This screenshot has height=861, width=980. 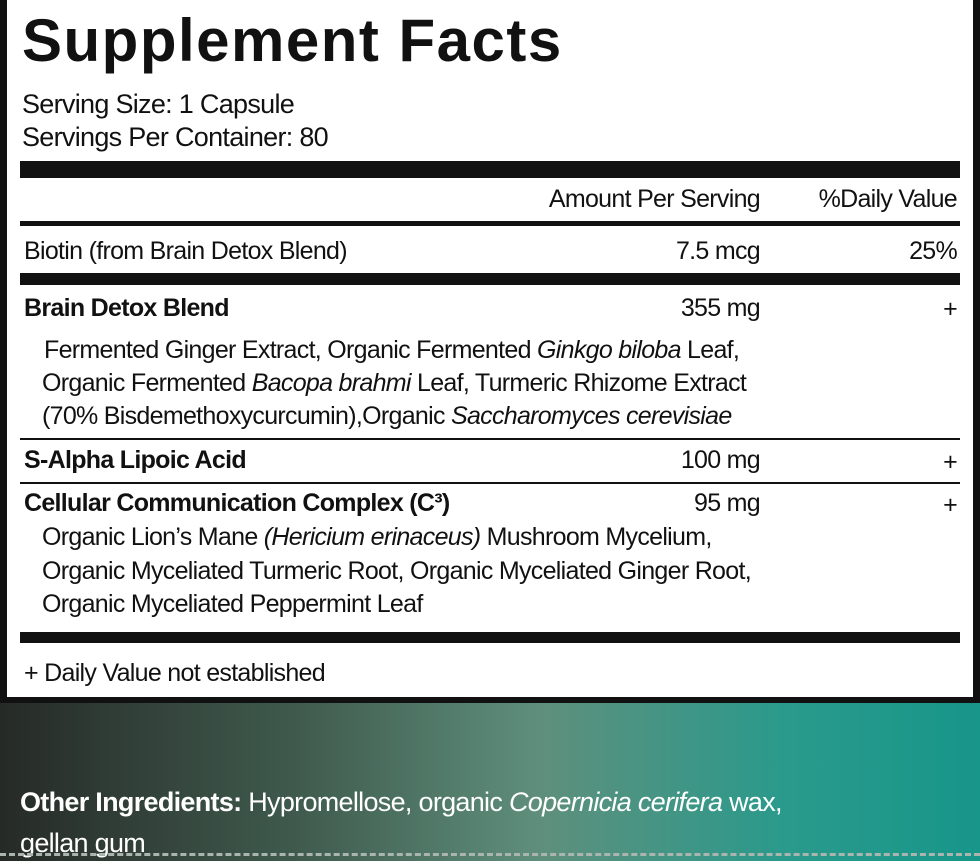 I want to click on text: Organic Fermented, so click(x=147, y=383).